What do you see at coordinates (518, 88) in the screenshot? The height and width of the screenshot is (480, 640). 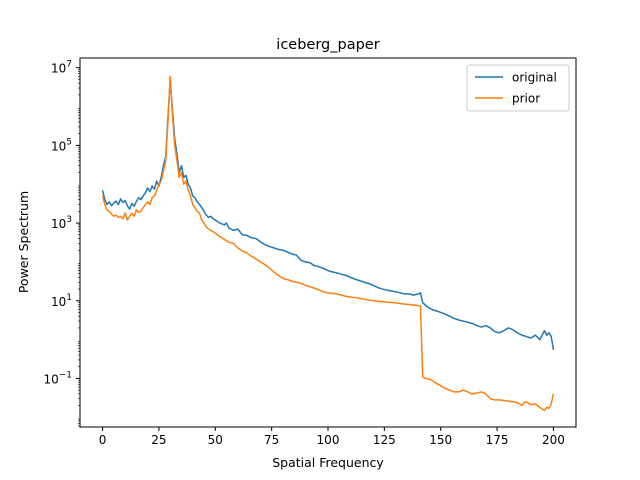 I see `legend: original prior` at bounding box center [518, 88].